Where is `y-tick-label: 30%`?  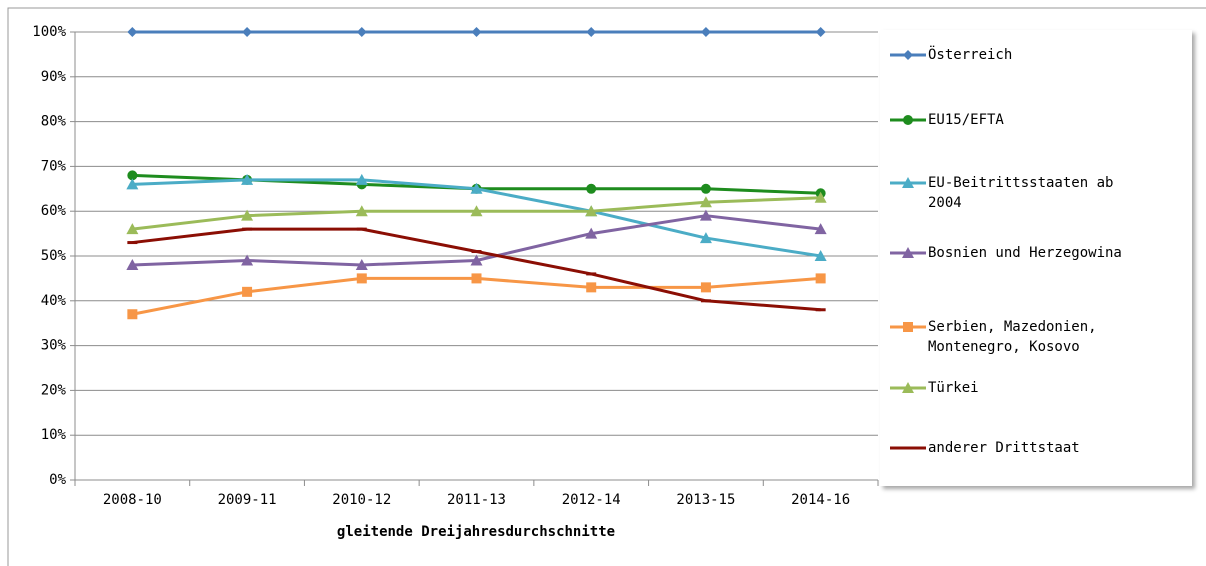
y-tick-label: 30% is located at coordinates (54, 346).